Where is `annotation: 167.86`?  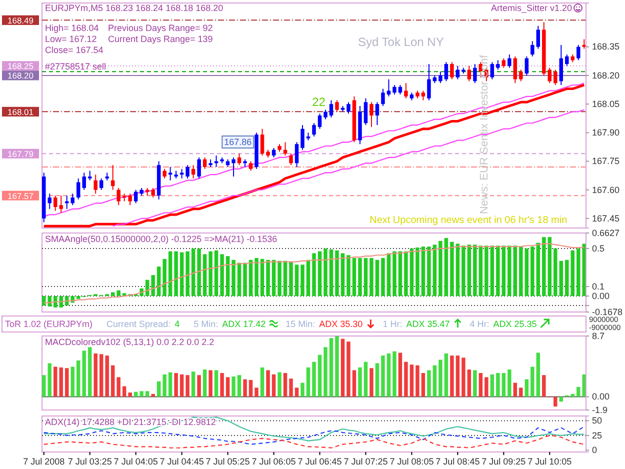 annotation: 167.86 is located at coordinates (238, 142).